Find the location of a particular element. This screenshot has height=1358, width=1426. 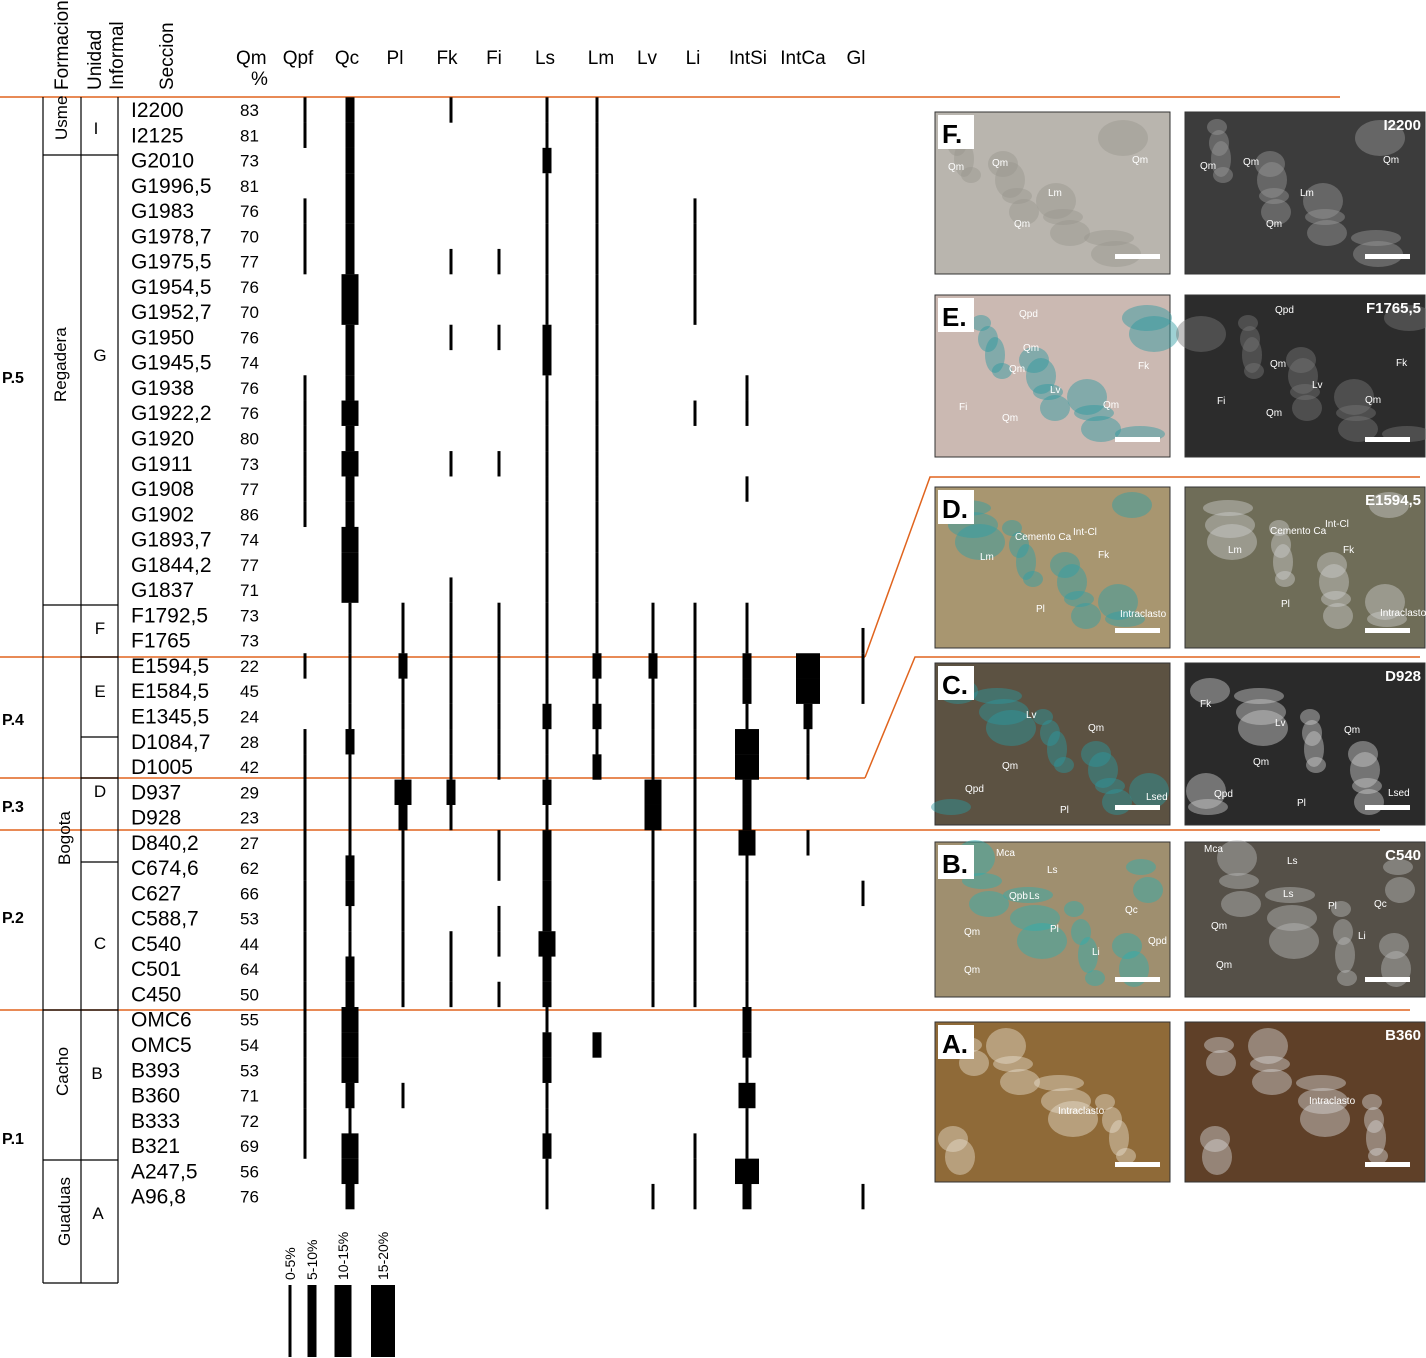

mineral-label: Mca is located at coordinates (1005, 853).